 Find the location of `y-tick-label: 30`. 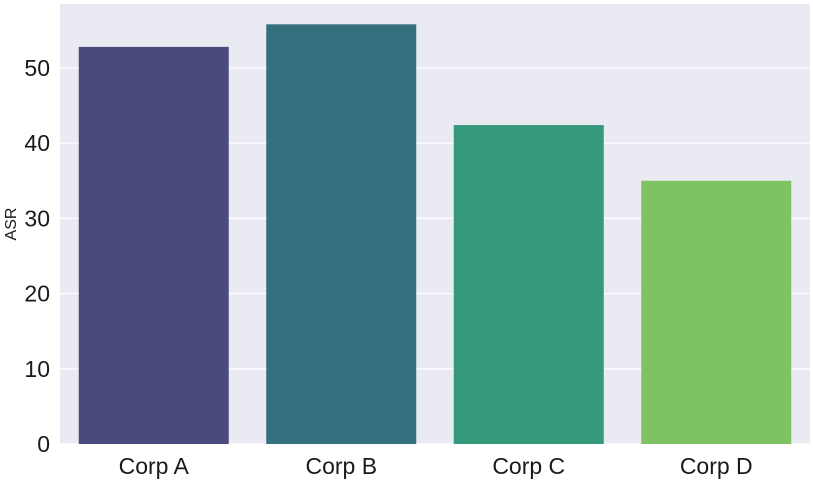

y-tick-label: 30 is located at coordinates (37, 218).